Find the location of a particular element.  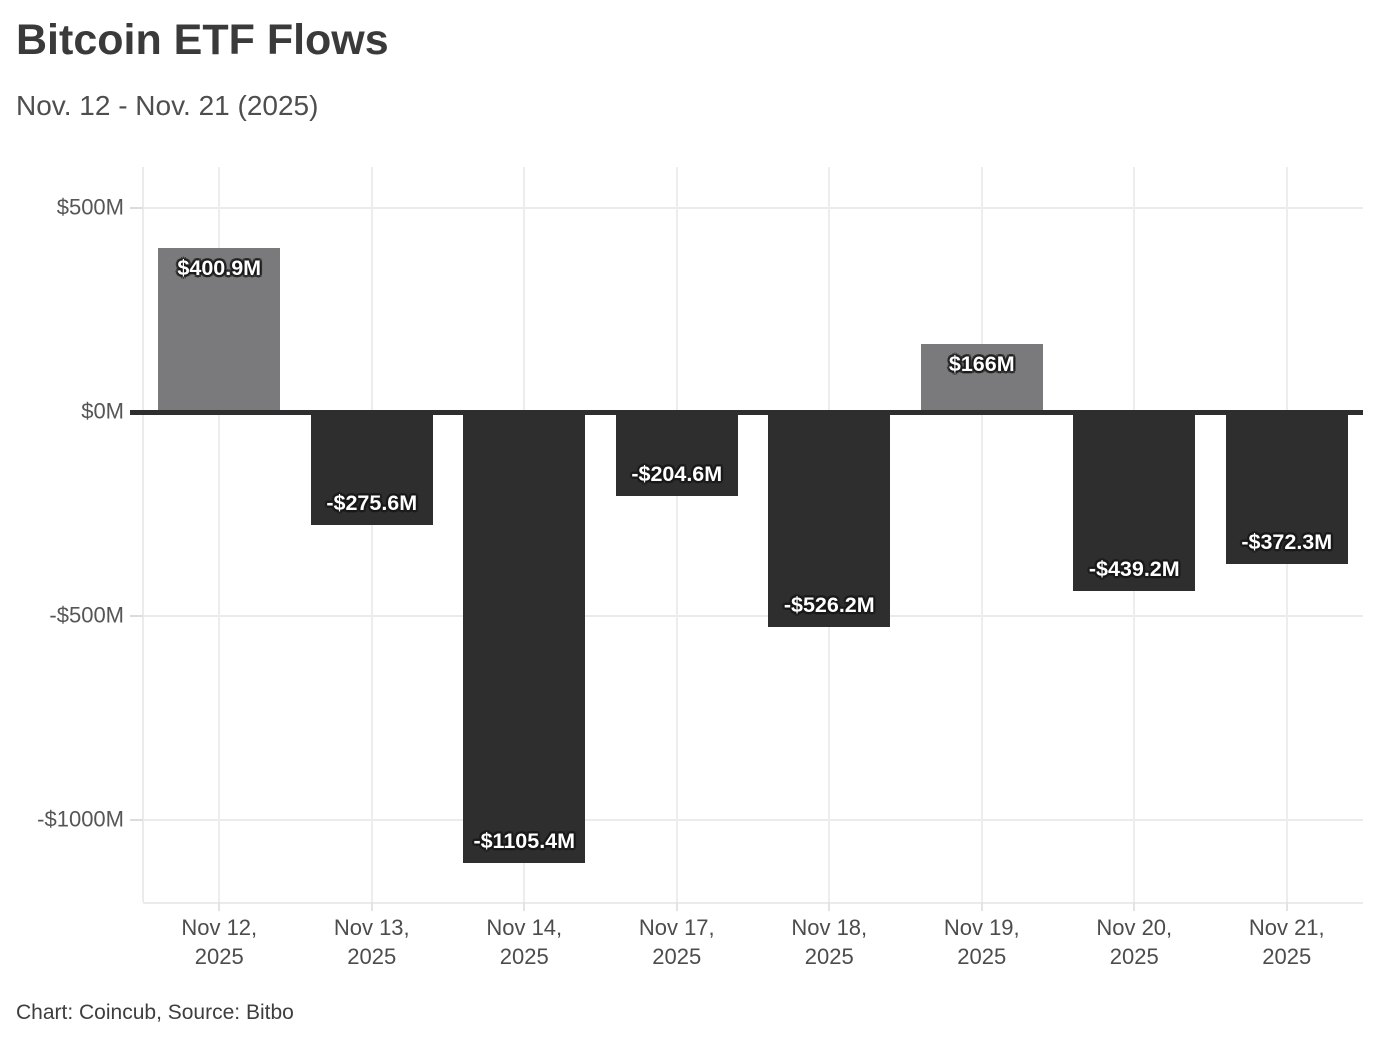

bar: -$439.2M is located at coordinates (1134, 502).